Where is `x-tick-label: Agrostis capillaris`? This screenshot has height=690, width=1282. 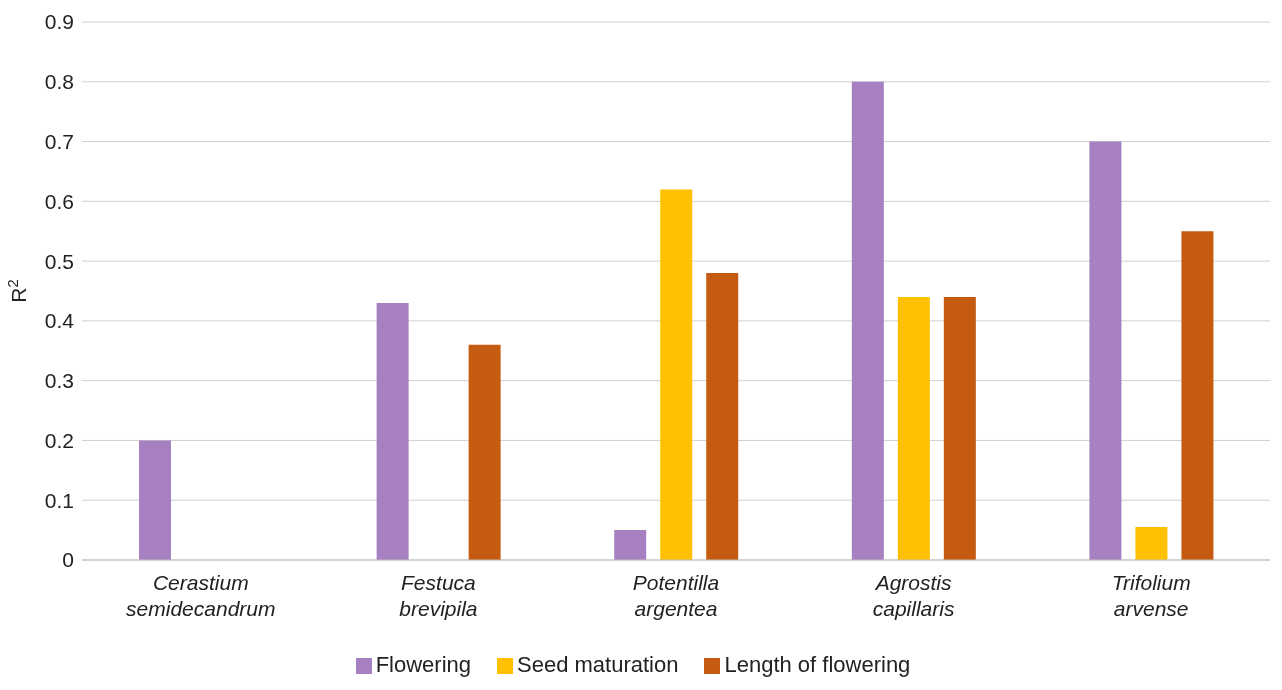
x-tick-label: Agrostis capillaris is located at coordinates (913, 595).